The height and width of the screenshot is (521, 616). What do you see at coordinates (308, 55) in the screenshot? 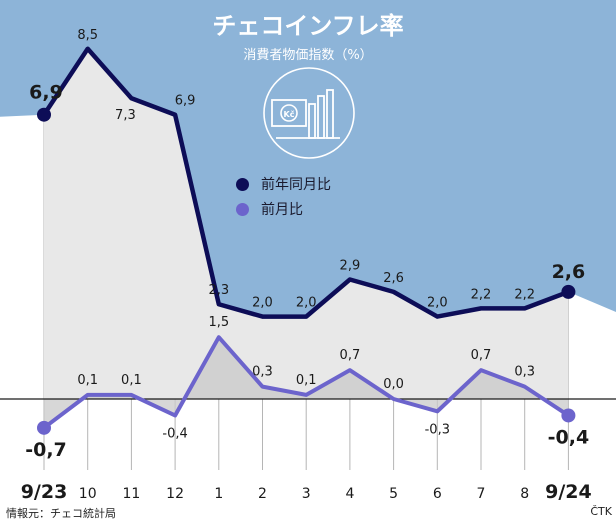
I see `chart-subtitle: 消費者物価指数（%）` at bounding box center [308, 55].